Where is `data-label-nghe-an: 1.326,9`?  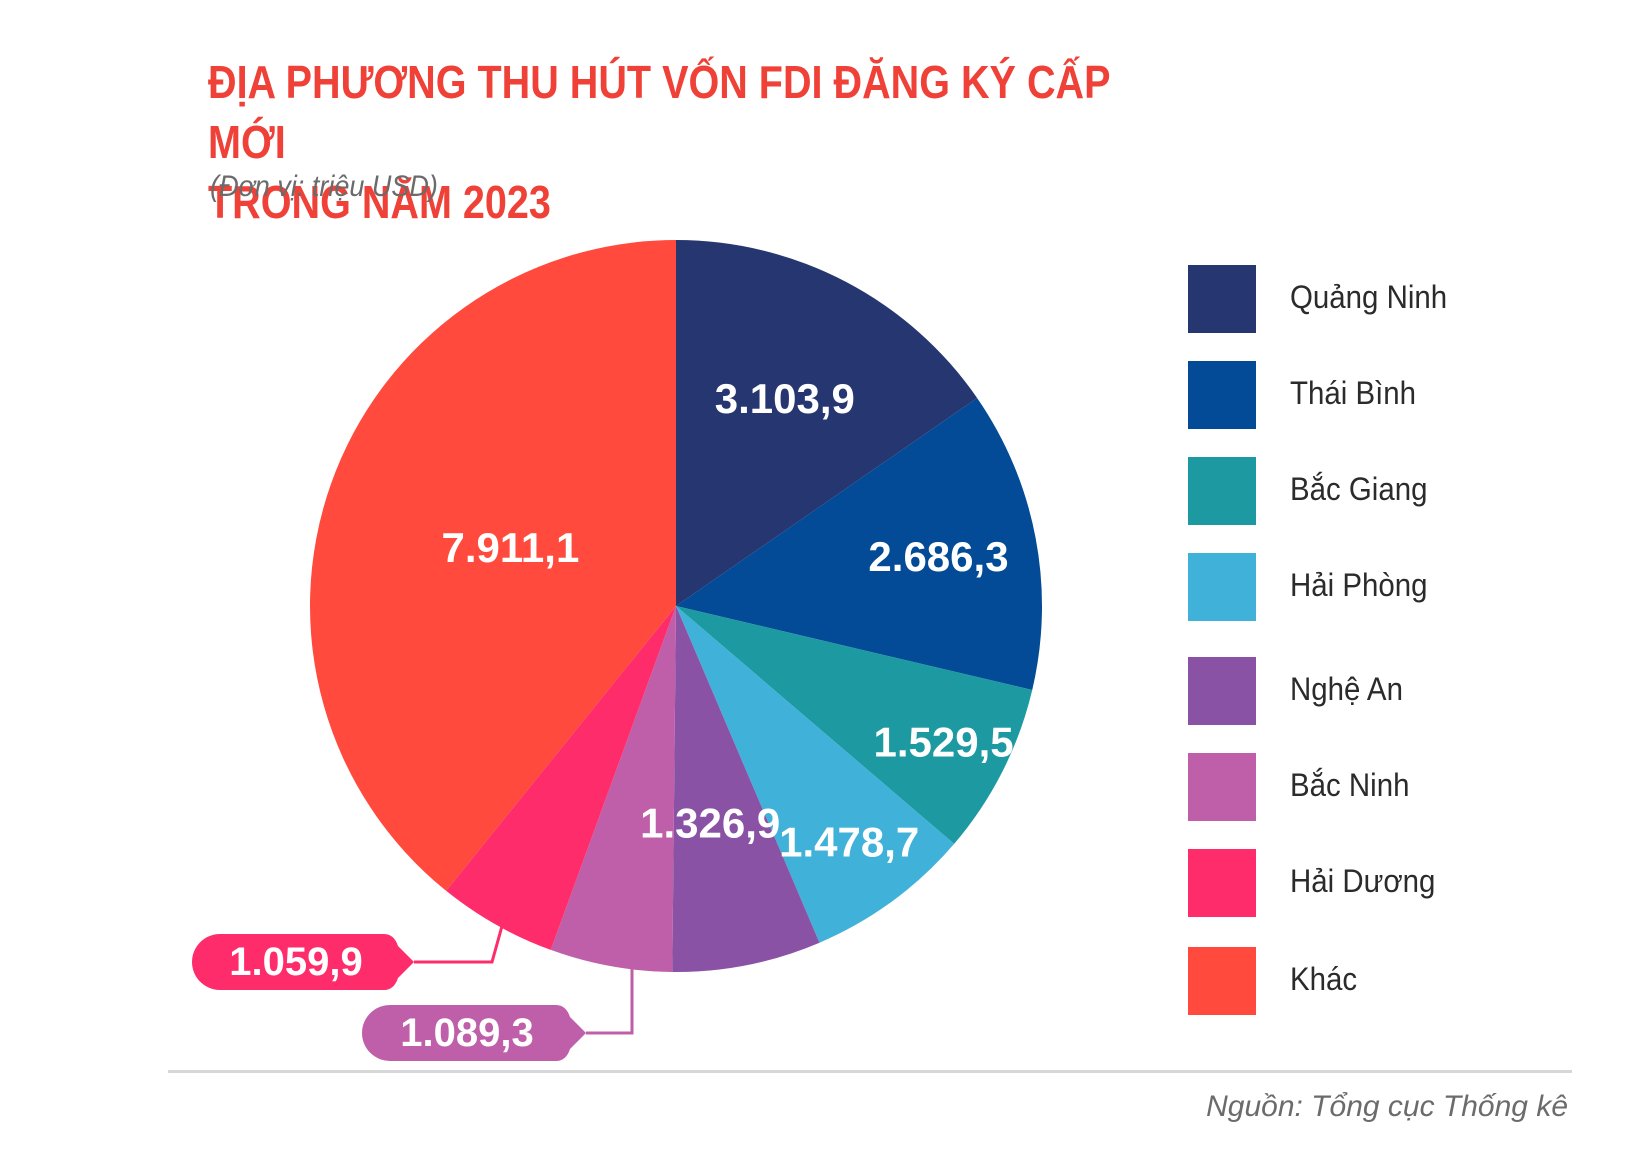 data-label-nghe-an: 1.326,9 is located at coordinates (710, 822).